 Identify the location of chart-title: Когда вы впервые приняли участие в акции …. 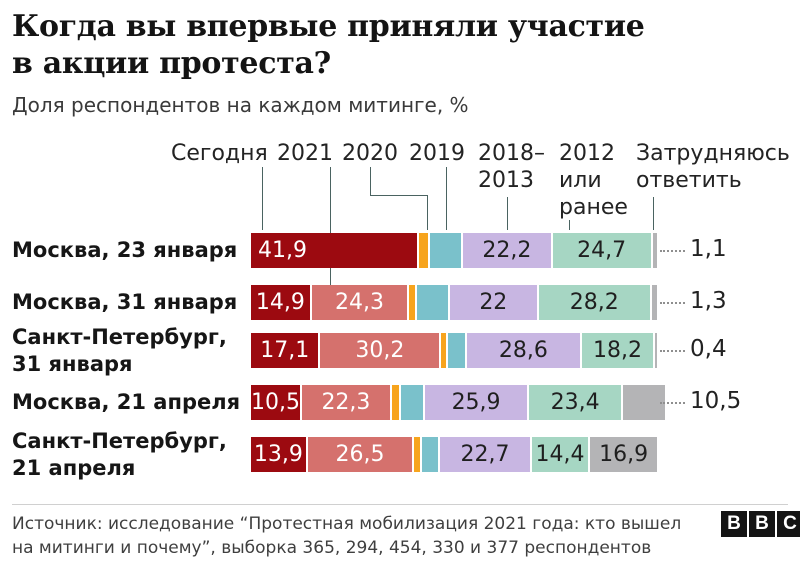
(328, 45).